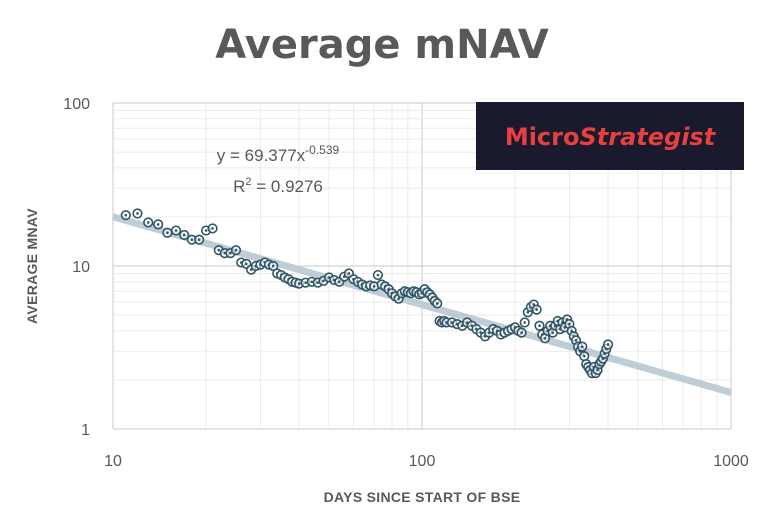 This screenshot has width=768, height=521. I want to click on trendline-r-squared: R2 = 0.9276, so click(278, 186).